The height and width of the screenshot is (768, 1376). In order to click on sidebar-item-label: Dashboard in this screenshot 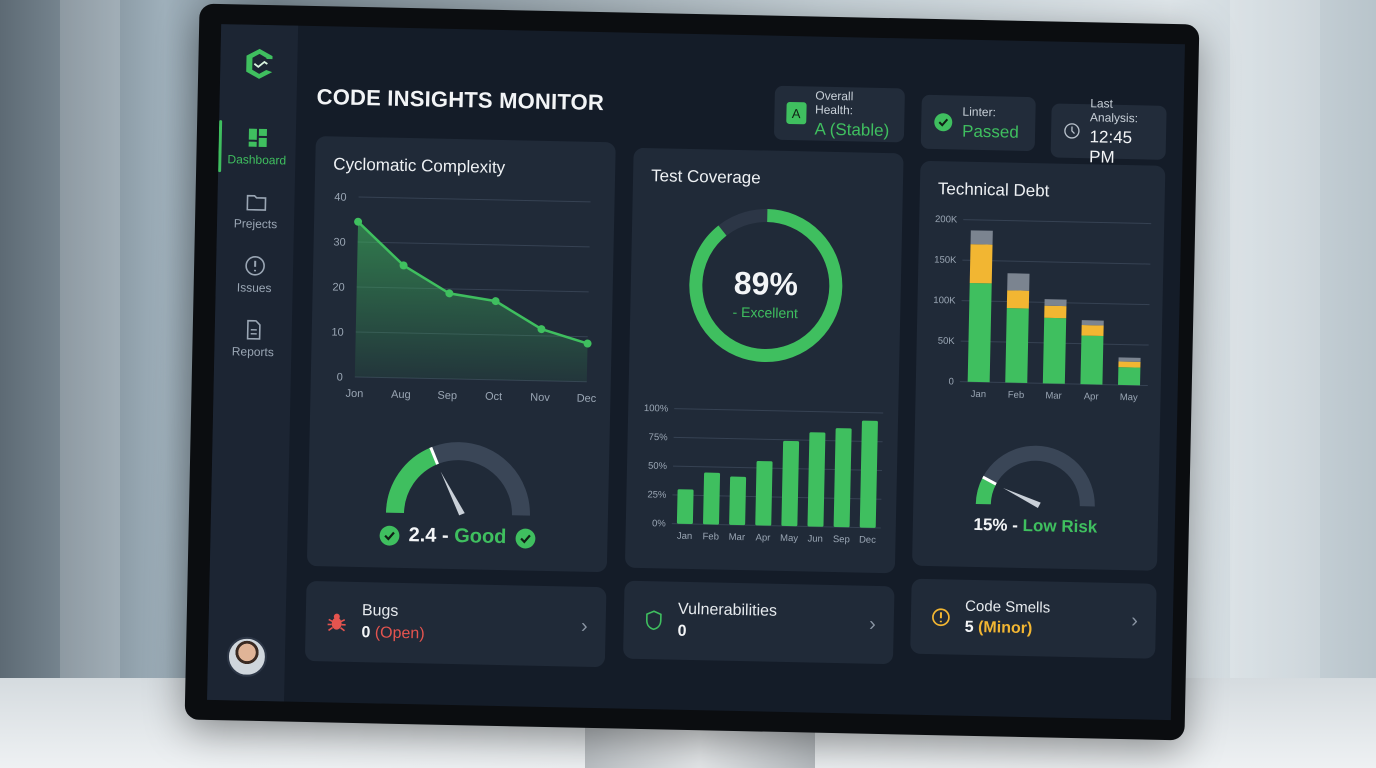, I will do `click(257, 160)`.